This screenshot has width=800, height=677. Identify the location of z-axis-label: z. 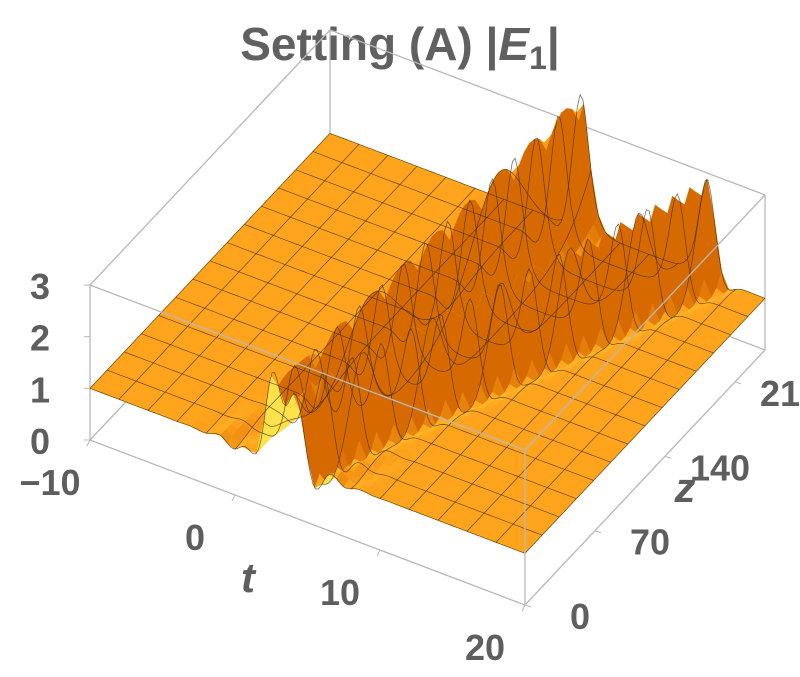
(685, 487).